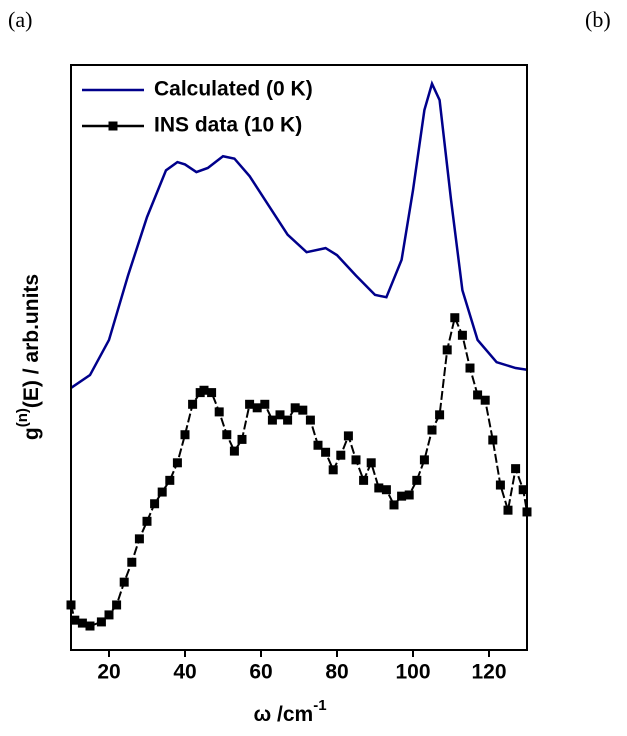 This screenshot has height=736, width=627. What do you see at coordinates (488, 672) in the screenshot?
I see `x-tick-label: 120` at bounding box center [488, 672].